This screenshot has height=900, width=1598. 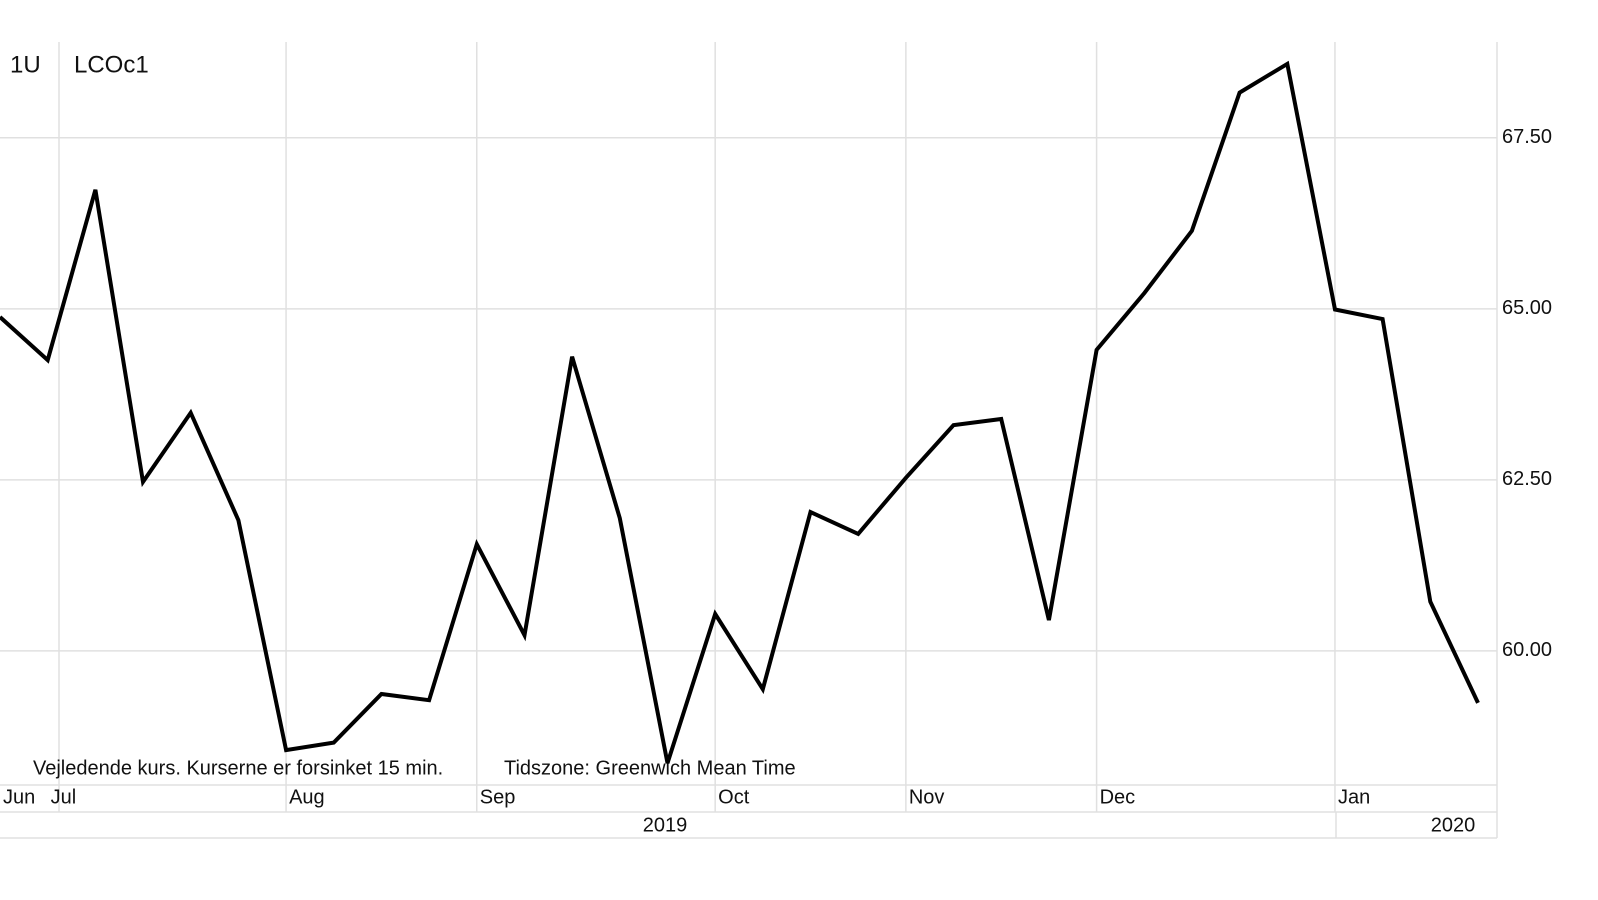 What do you see at coordinates (734, 797) in the screenshot?
I see `x-tick-label: Oct` at bounding box center [734, 797].